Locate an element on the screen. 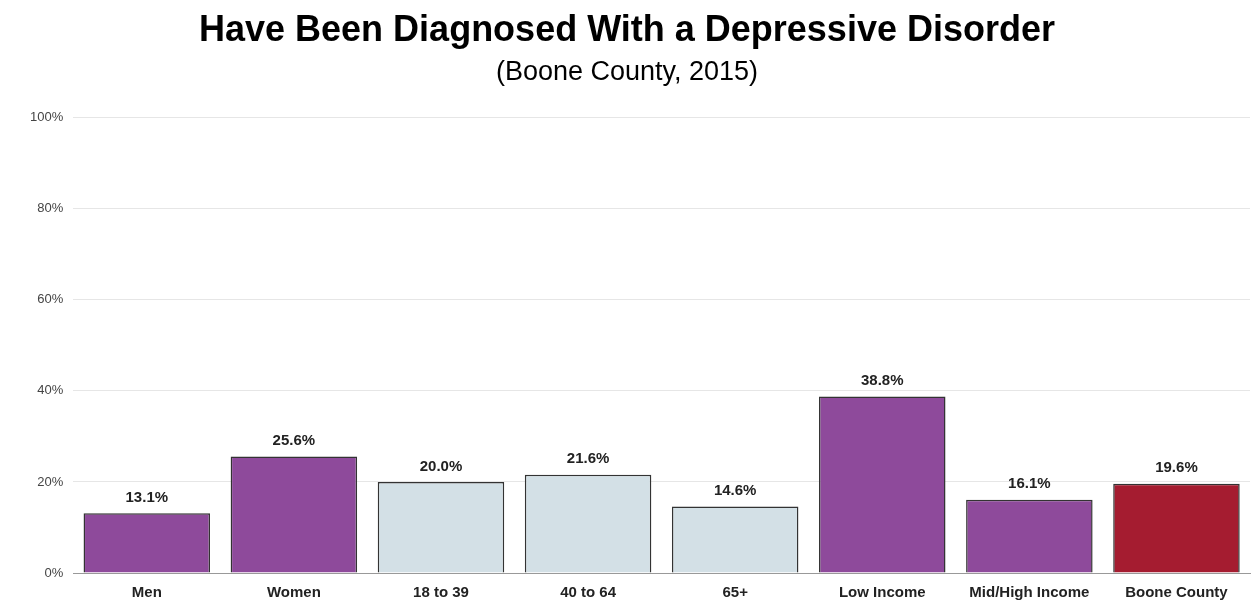  y-tick-label: 80% is located at coordinates (50, 208).